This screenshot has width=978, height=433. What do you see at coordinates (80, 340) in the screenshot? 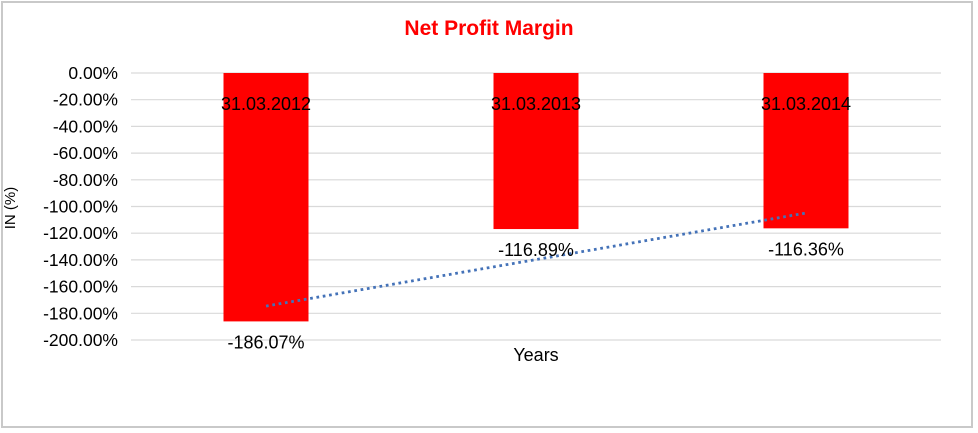
I see `y-tick-label: -200.00%` at bounding box center [80, 340].